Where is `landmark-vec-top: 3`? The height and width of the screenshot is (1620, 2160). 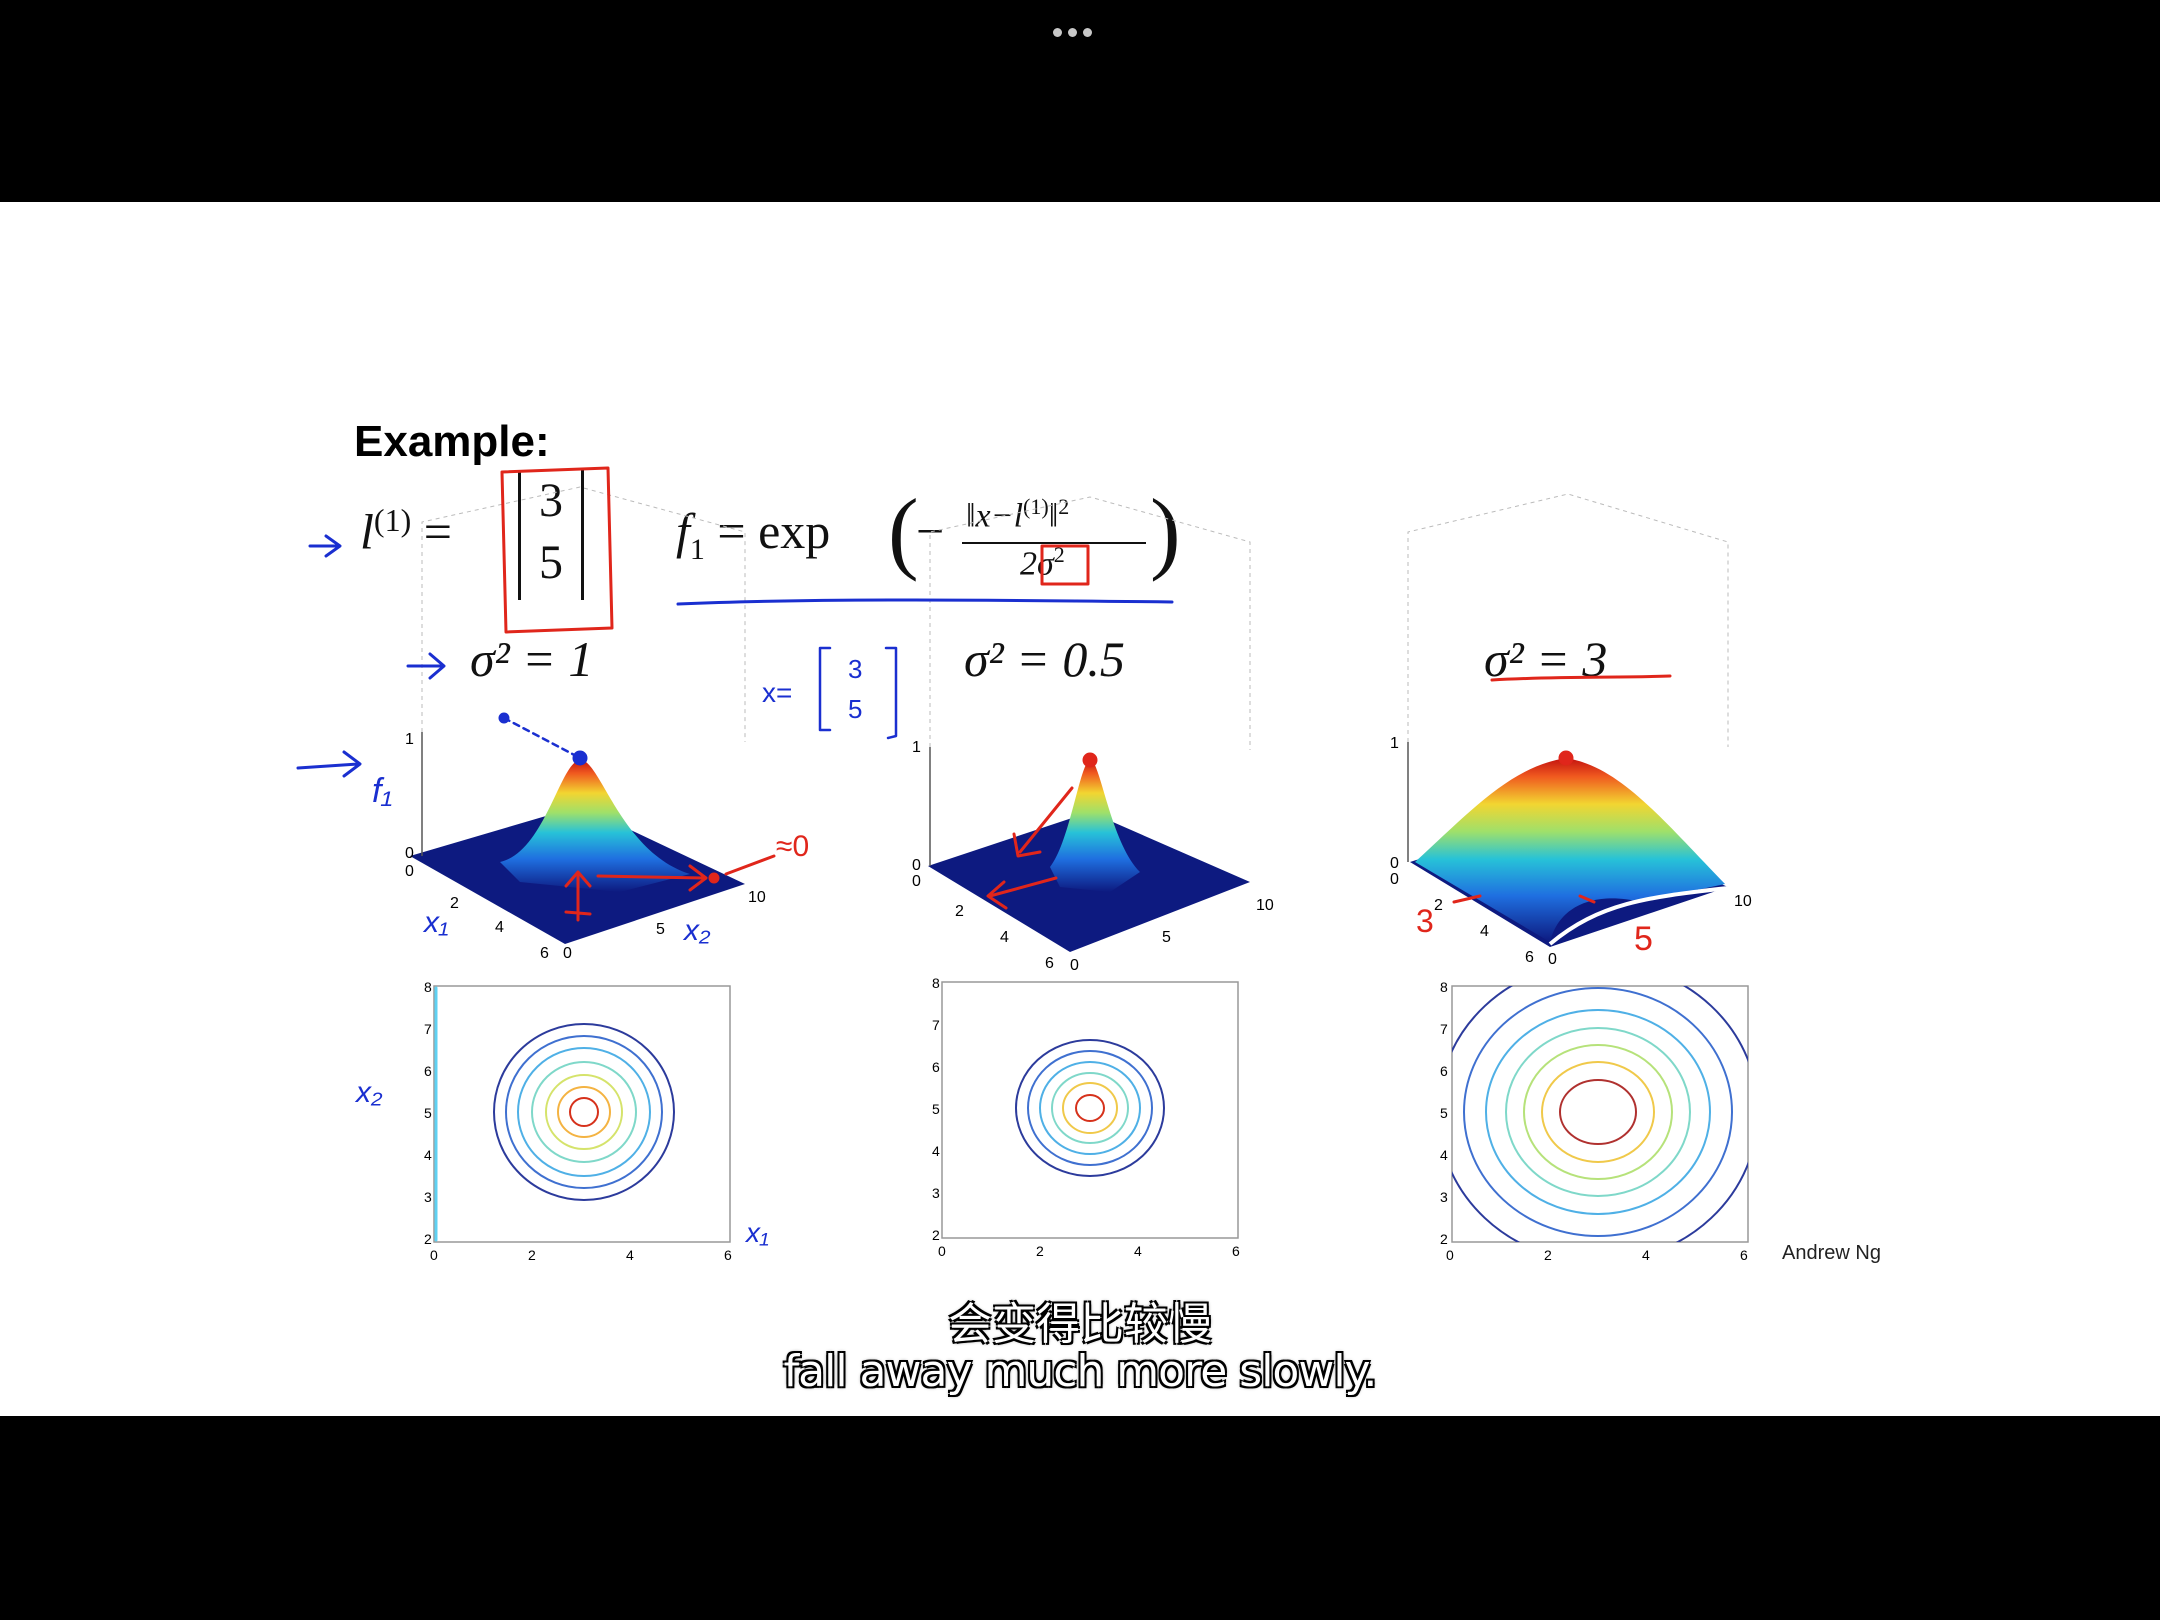
landmark-vec-top: 3 is located at coordinates (551, 500).